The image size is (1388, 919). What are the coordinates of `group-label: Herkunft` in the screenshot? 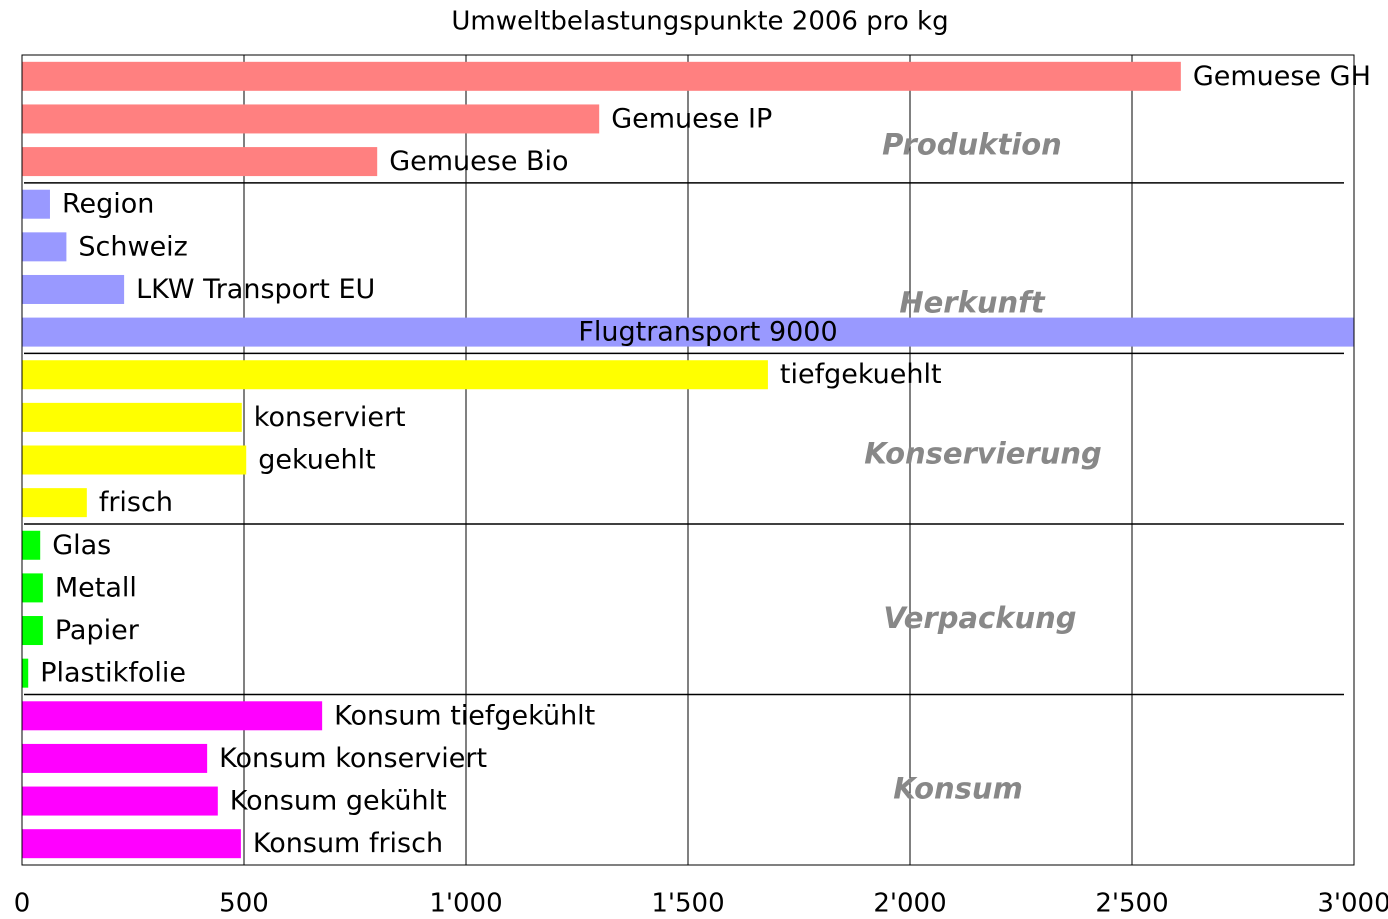 It's located at (972, 302).